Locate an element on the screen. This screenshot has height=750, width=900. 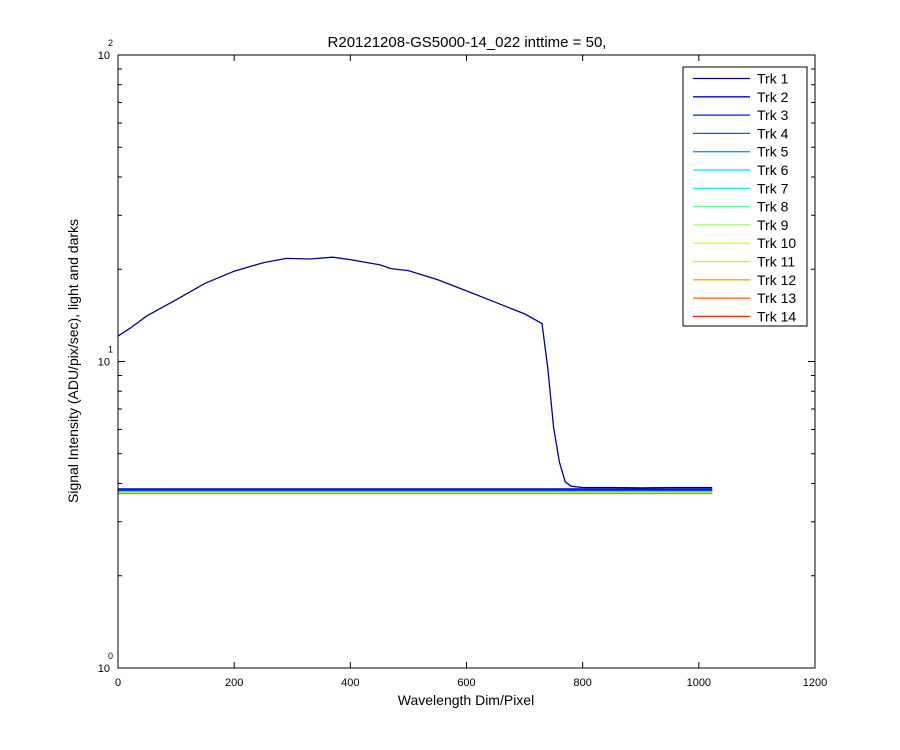
x-tick-label: 200 is located at coordinates (234, 683).